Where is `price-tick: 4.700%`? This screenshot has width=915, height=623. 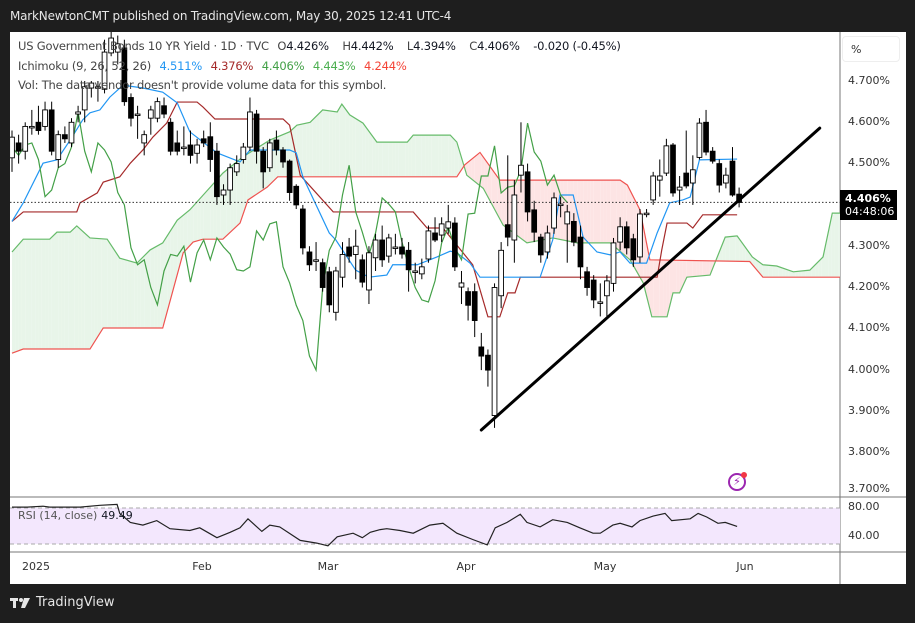 price-tick: 4.700% is located at coordinates (869, 80).